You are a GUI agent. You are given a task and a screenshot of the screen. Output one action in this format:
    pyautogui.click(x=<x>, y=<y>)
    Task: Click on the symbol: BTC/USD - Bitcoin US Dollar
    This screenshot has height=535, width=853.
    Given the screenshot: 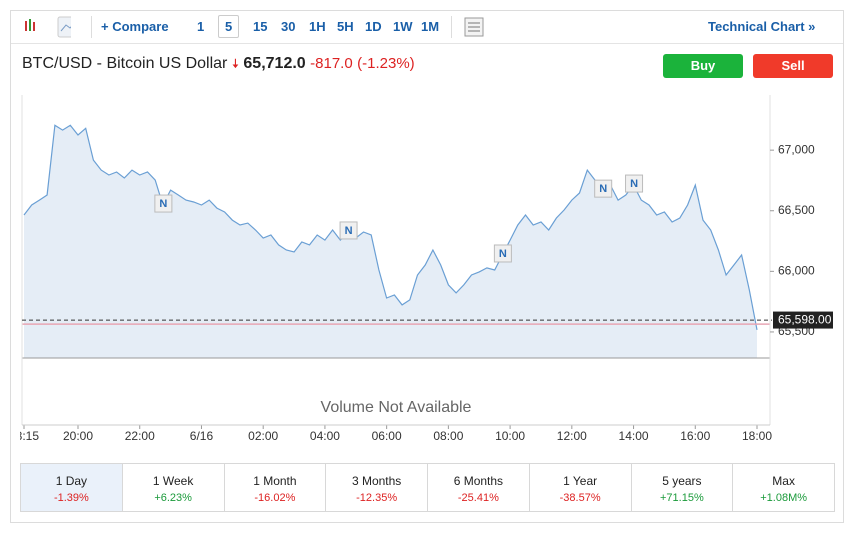 What is the action you would take?
    pyautogui.click(x=125, y=63)
    